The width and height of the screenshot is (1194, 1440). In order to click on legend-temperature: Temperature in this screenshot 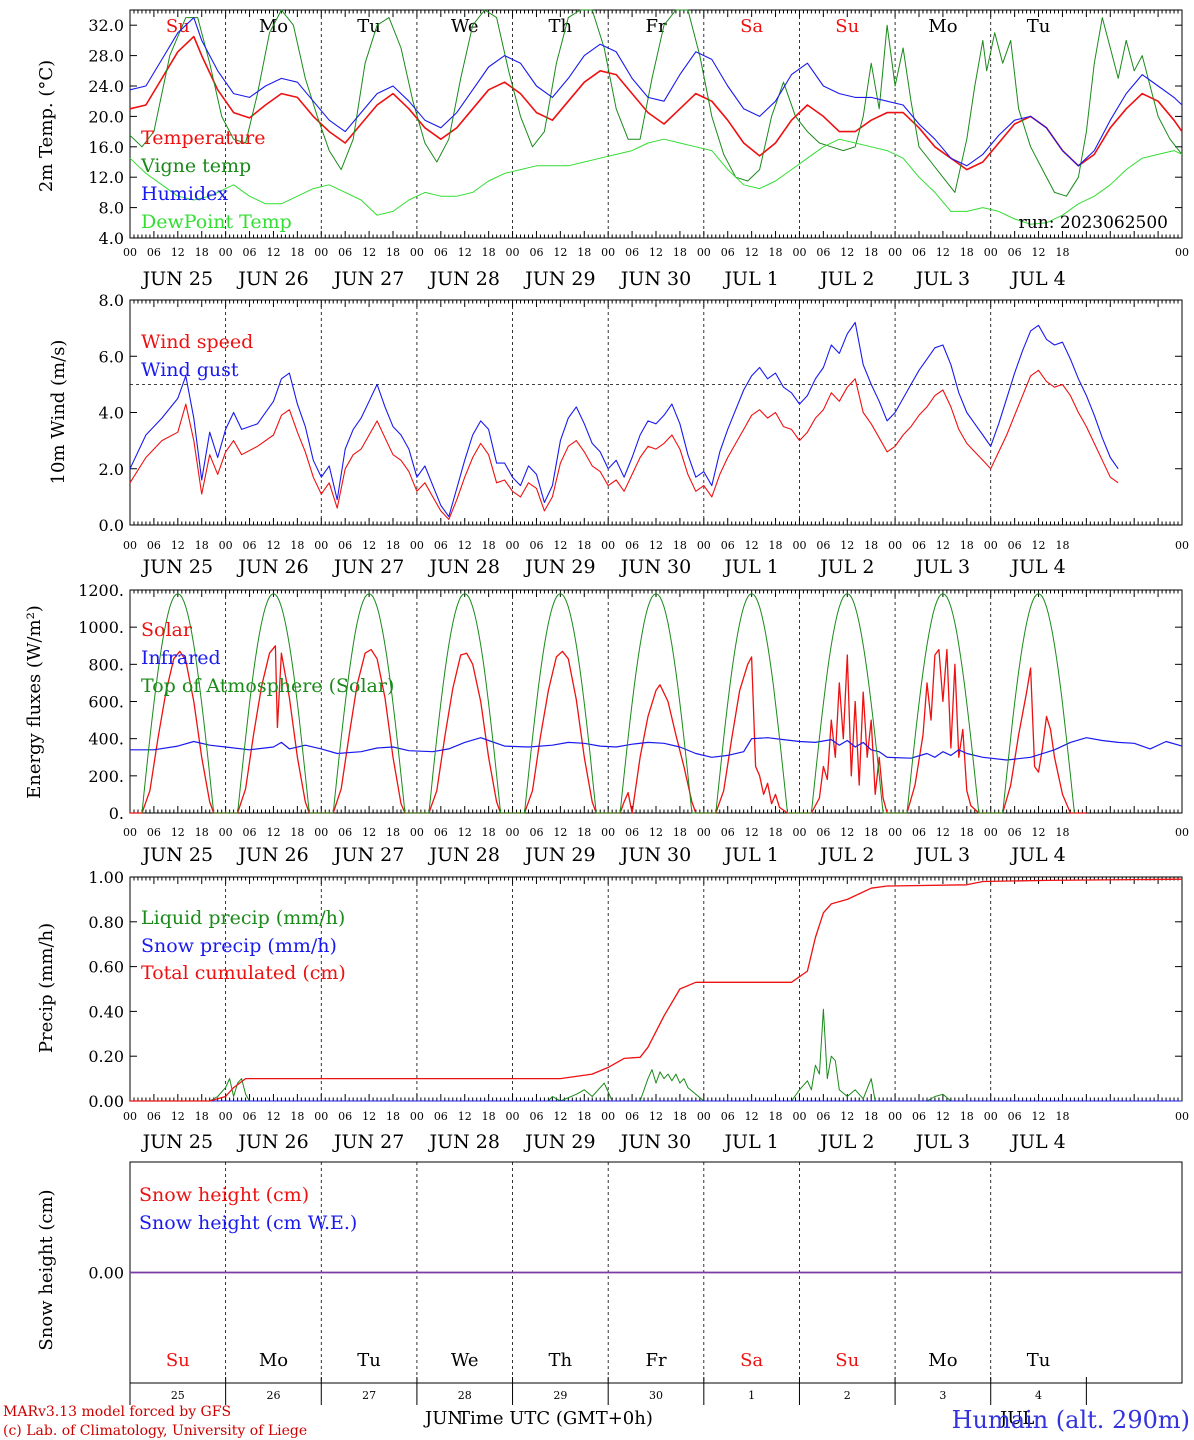, I will do `click(203, 138)`.